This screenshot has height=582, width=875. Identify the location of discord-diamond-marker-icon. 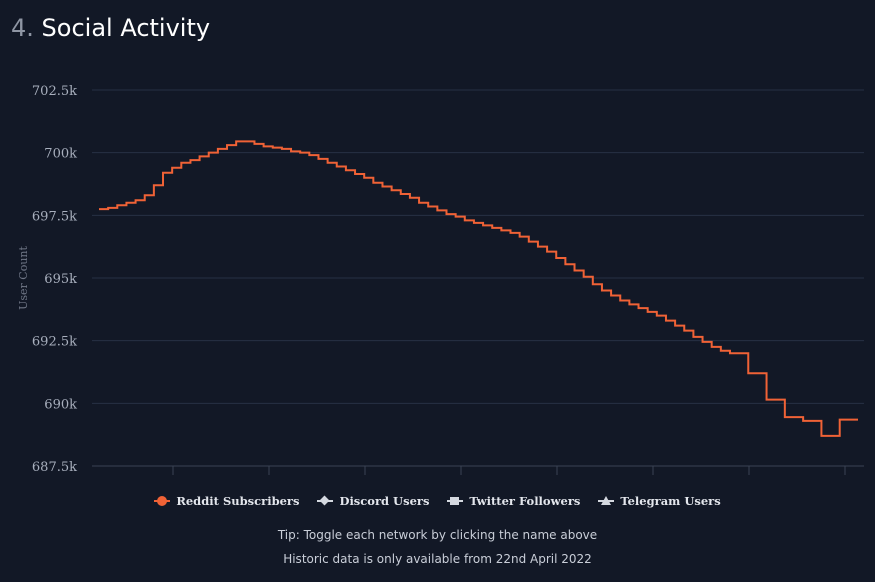
(325, 501).